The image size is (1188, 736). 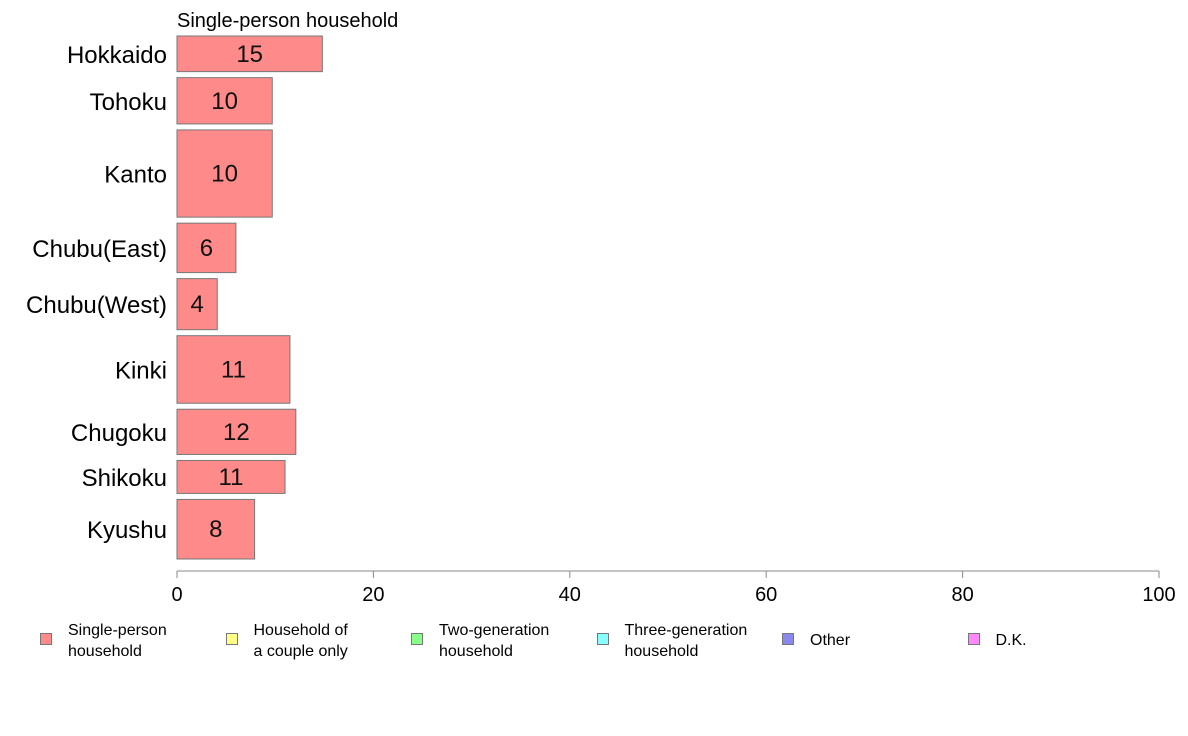 What do you see at coordinates (141, 370) in the screenshot?
I see `category-label: Kinki` at bounding box center [141, 370].